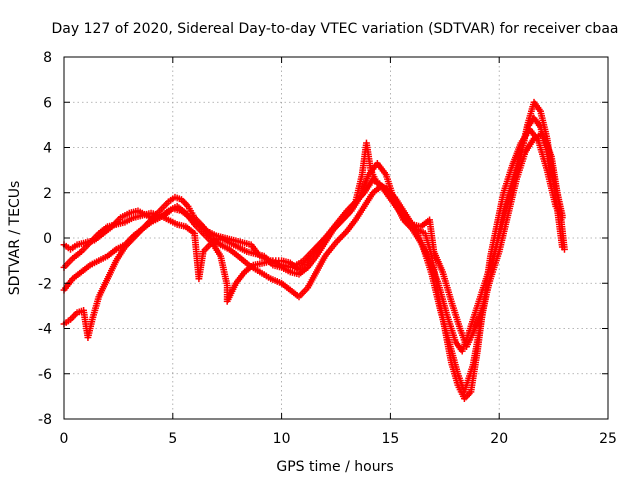  Describe the element at coordinates (390, 439) in the screenshot. I see `x-tick-label: 15` at that location.